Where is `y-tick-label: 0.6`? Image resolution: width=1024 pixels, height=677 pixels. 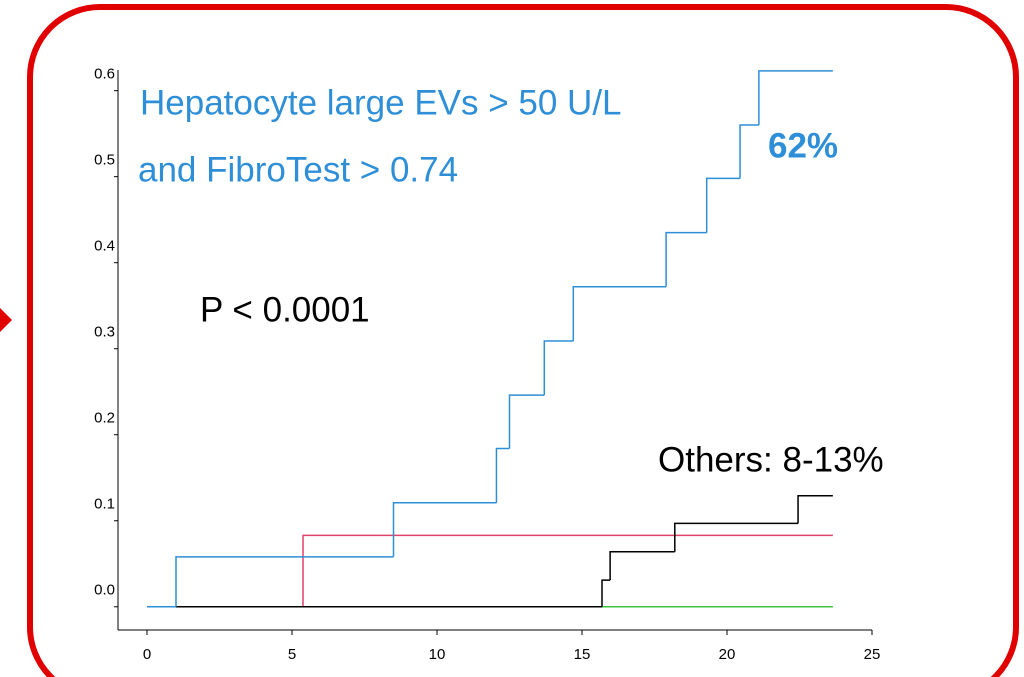 y-tick-label: 0.6 is located at coordinates (104, 74).